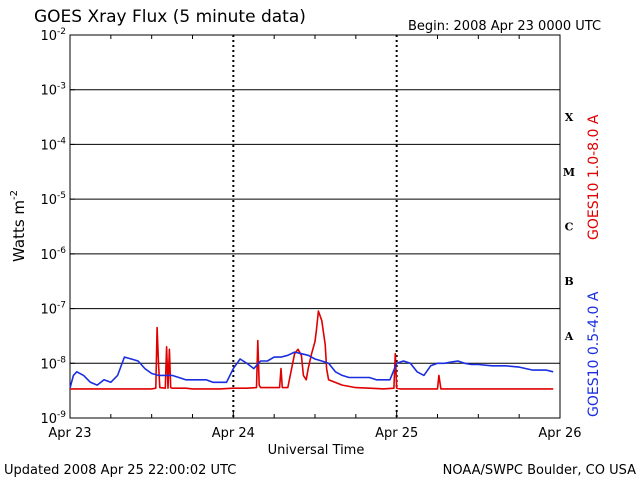 This screenshot has width=640, height=480. I want to click on flare-class-m: M, so click(569, 172).